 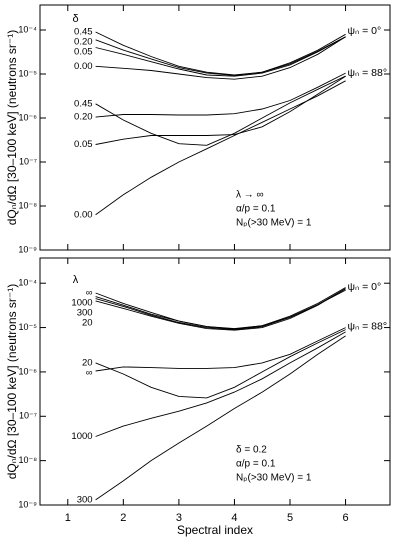 What do you see at coordinates (123, 518) in the screenshot?
I see `x-tick-label: 2` at bounding box center [123, 518].